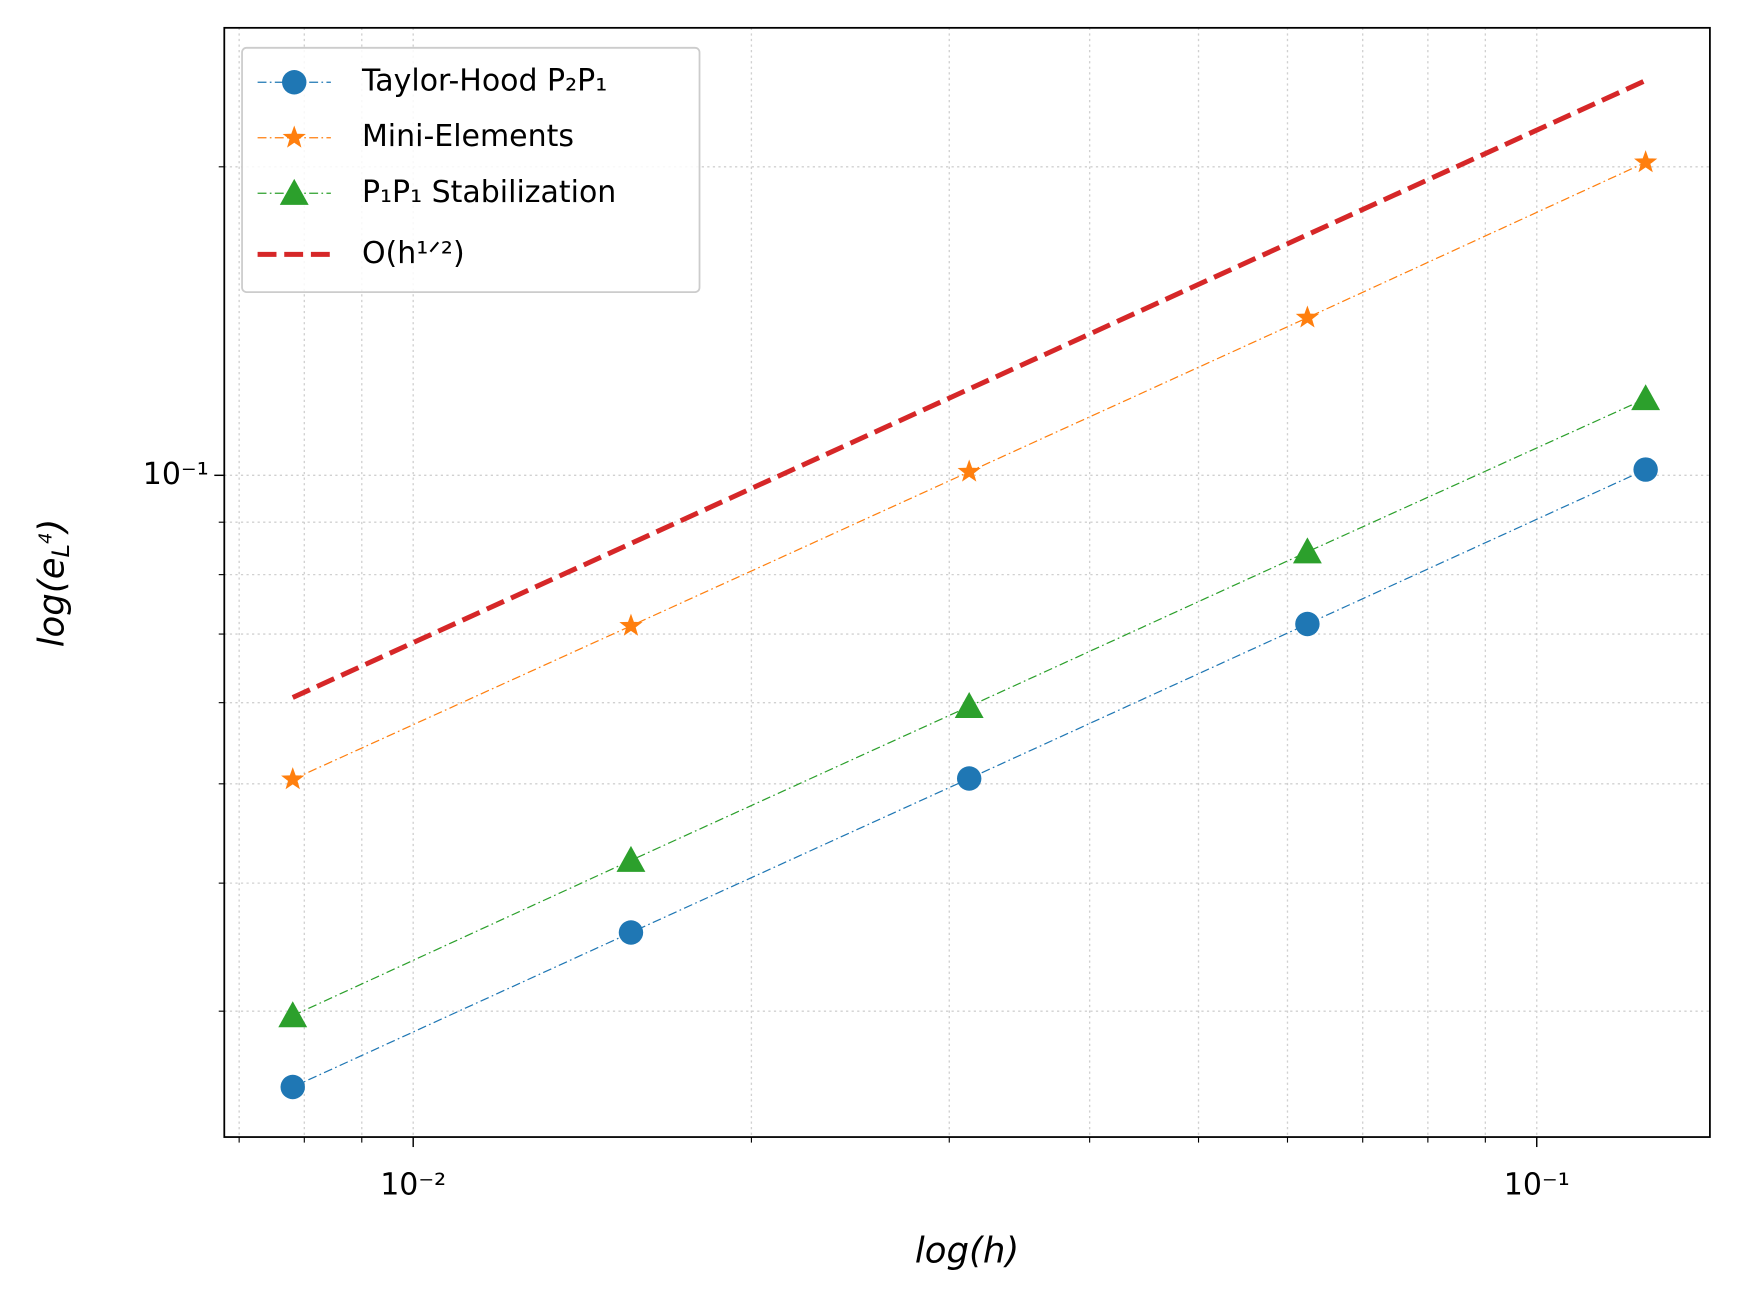 This screenshot has height=1307, width=1741. What do you see at coordinates (60, 551) in the screenshot?
I see `y-label-part: L` at bounding box center [60, 551].